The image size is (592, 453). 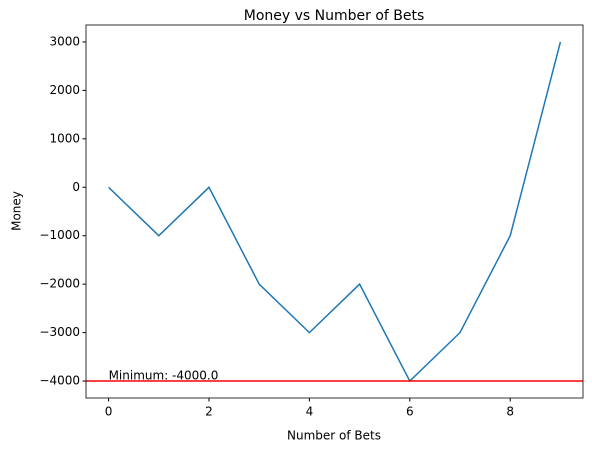 What do you see at coordinates (334, 16) in the screenshot?
I see `chart-title: Money vs Number of Bets` at bounding box center [334, 16].